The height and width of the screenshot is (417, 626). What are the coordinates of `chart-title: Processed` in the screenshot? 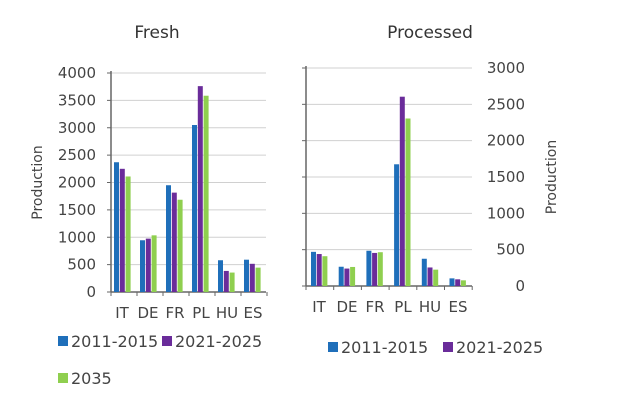 It's located at (430, 33).